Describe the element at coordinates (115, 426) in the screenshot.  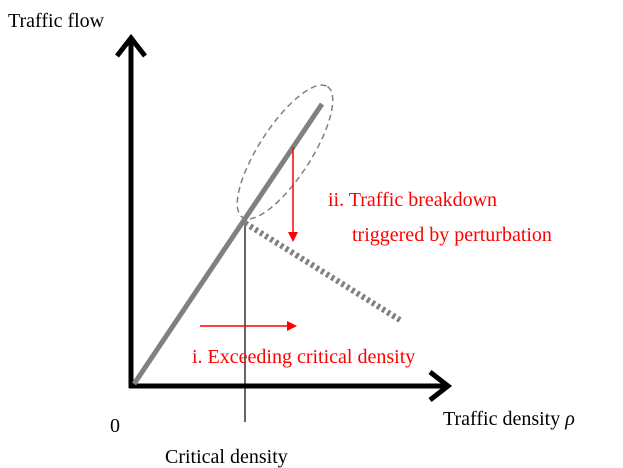
I see `origin-label: 0` at that location.